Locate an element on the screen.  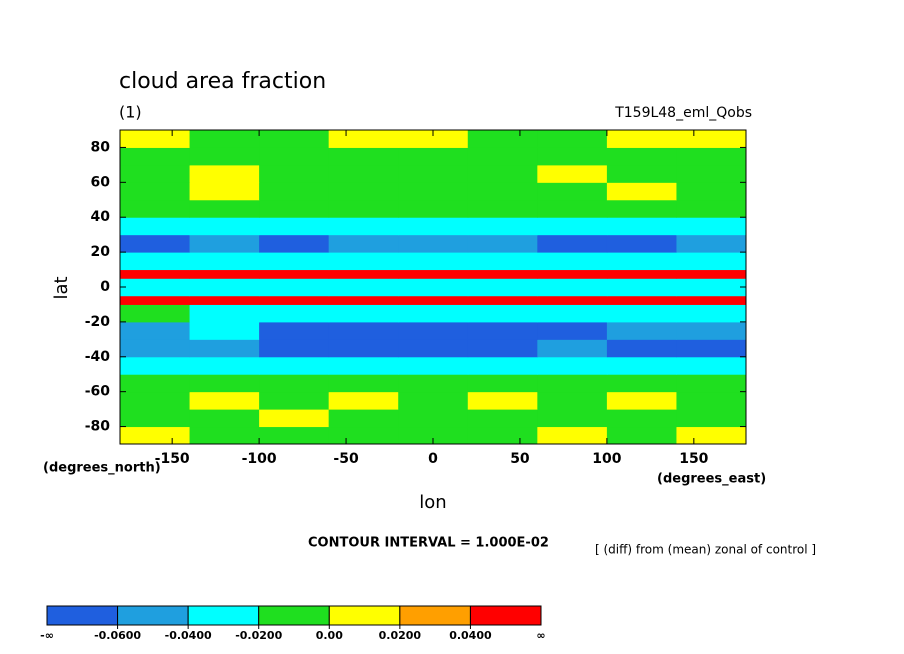
colorbar-label: -0.0600 is located at coordinates (117, 635).